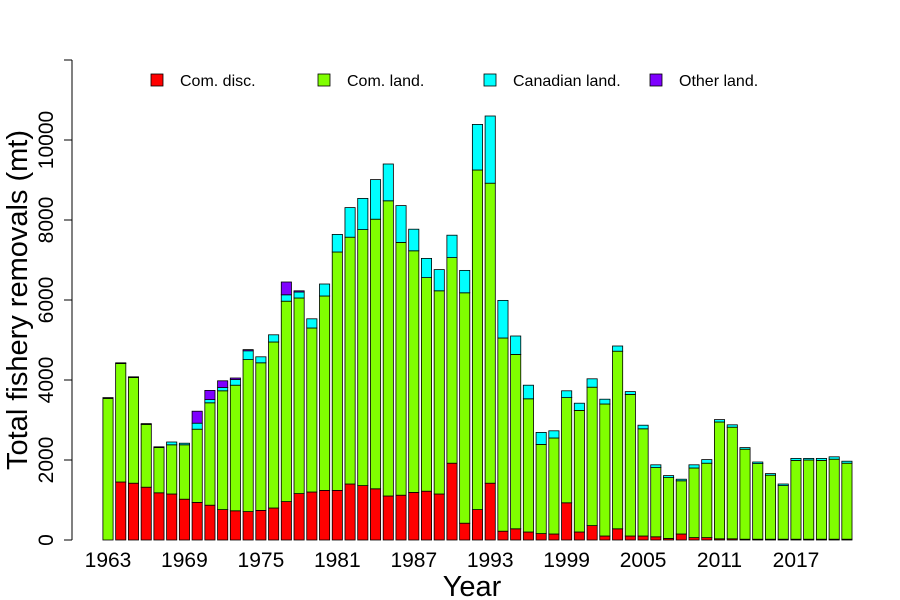  Describe the element at coordinates (184, 560) in the screenshot. I see `x-tick-label: 1969` at that location.